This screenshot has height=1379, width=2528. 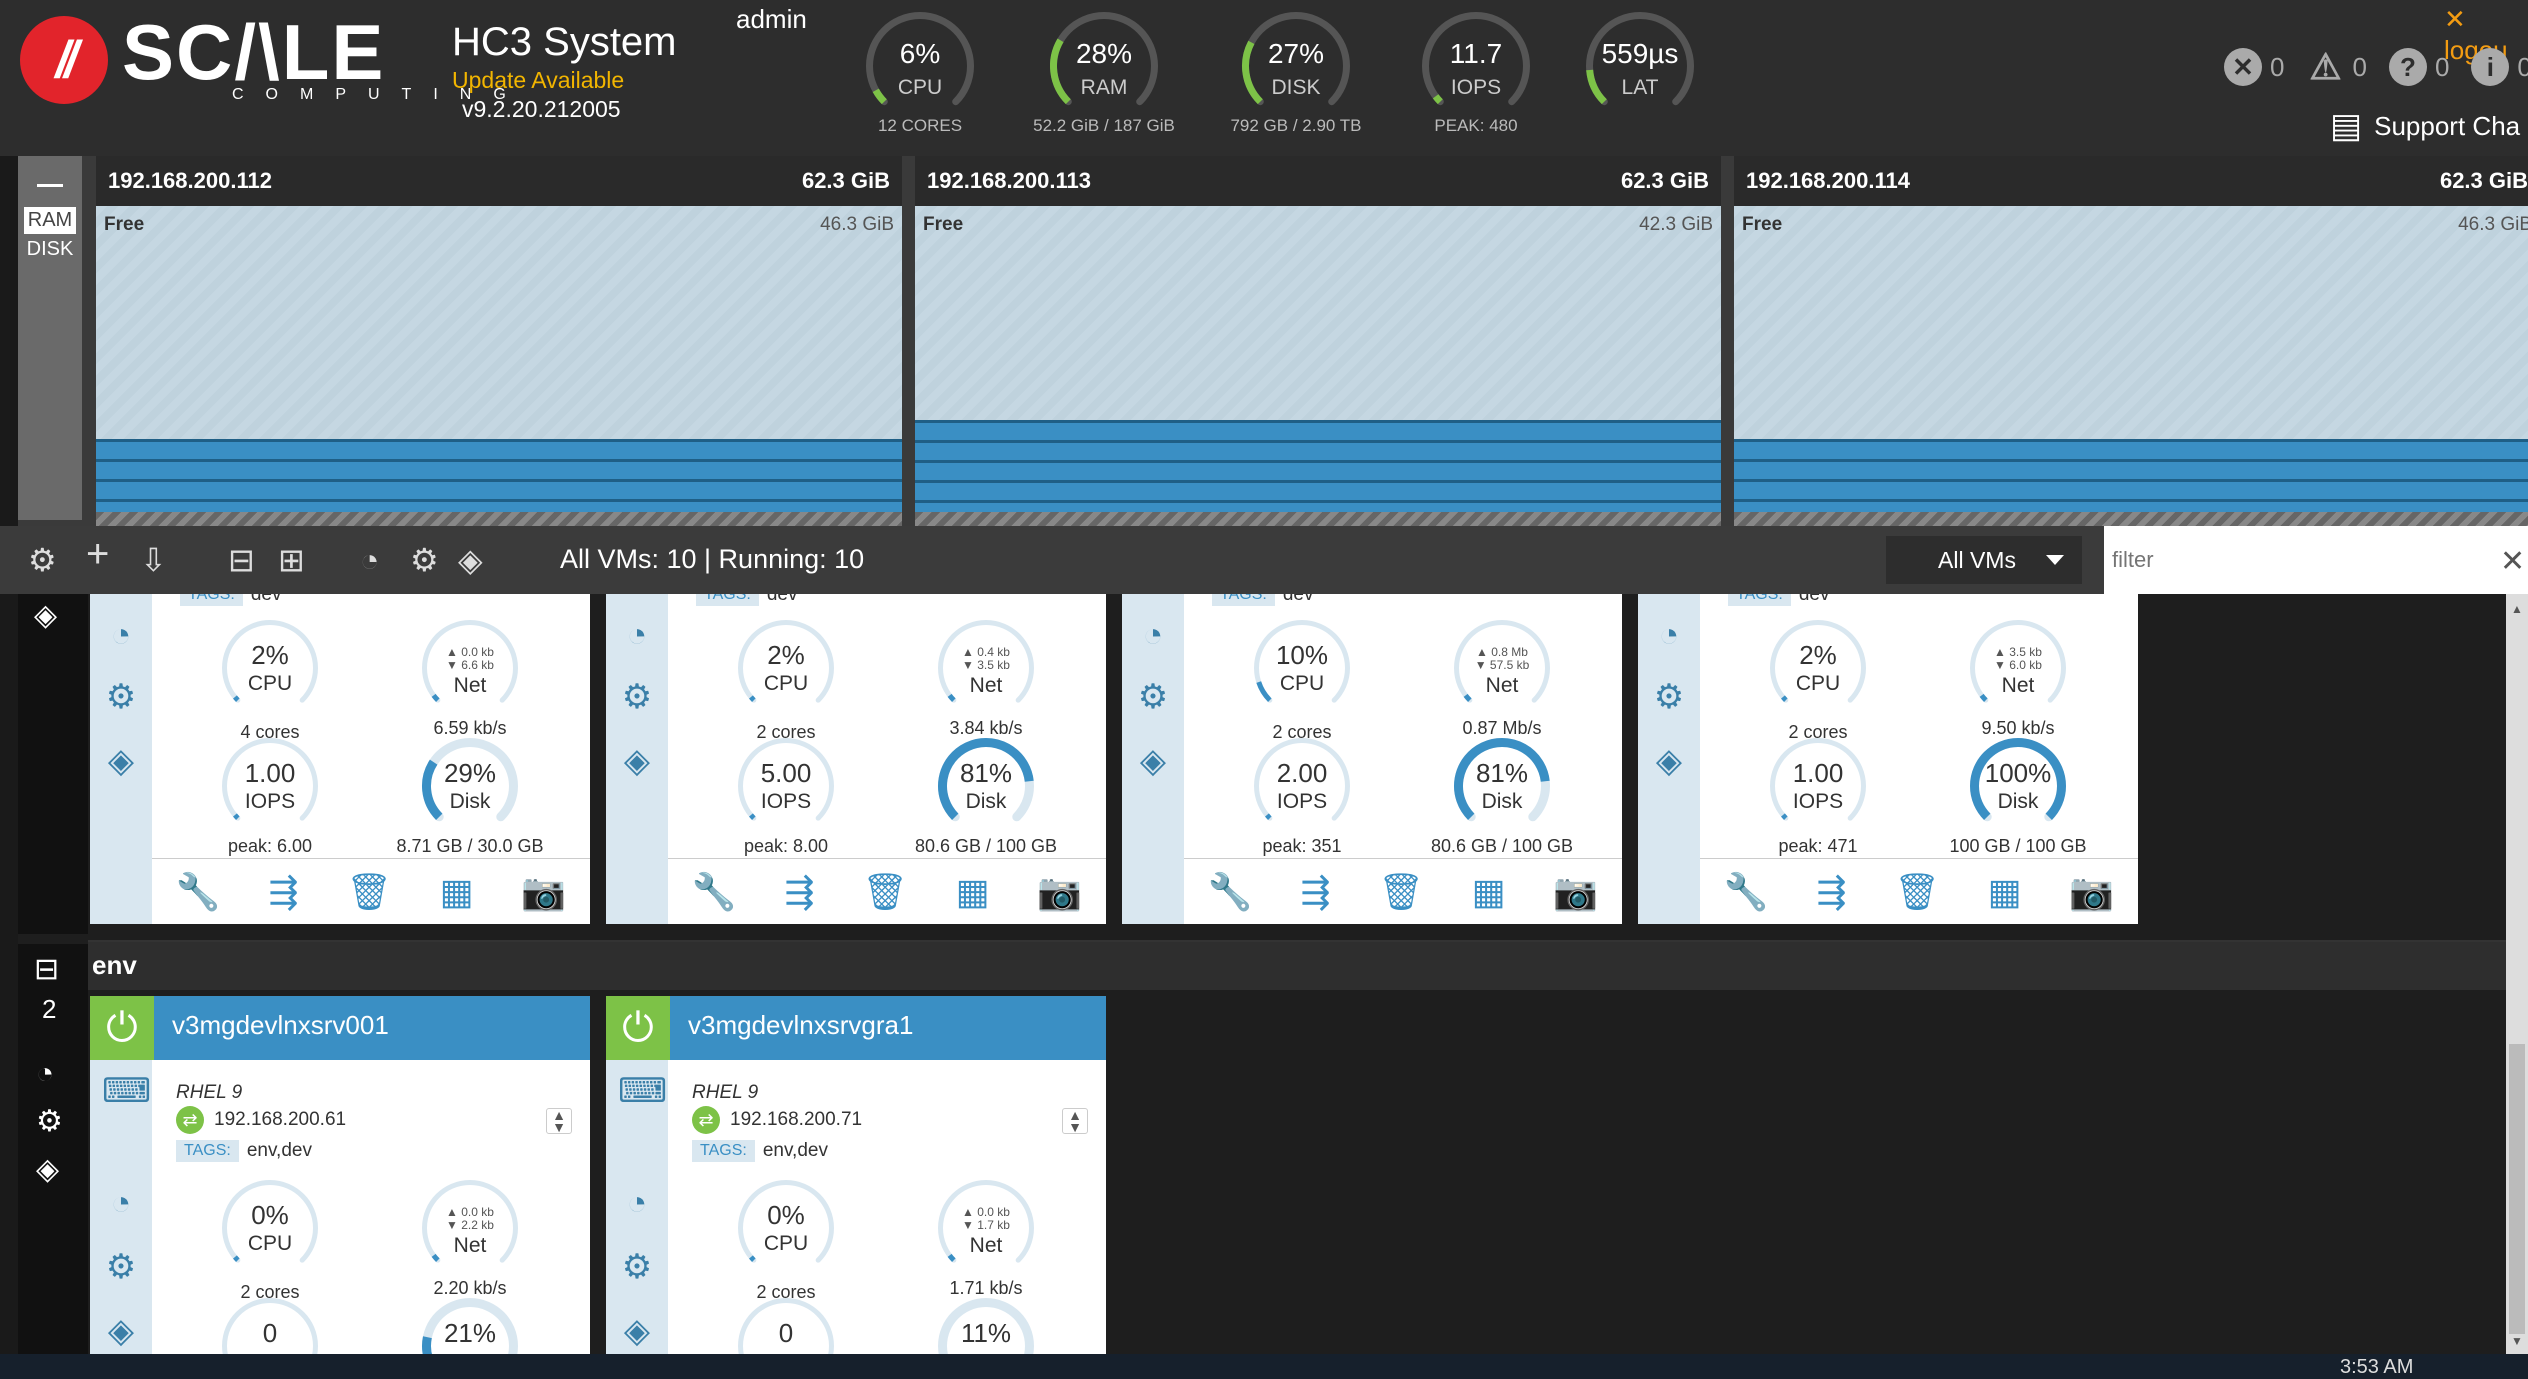 I want to click on node-header: 192.168.200.114 62.3 GiB, so click(x=2131, y=181).